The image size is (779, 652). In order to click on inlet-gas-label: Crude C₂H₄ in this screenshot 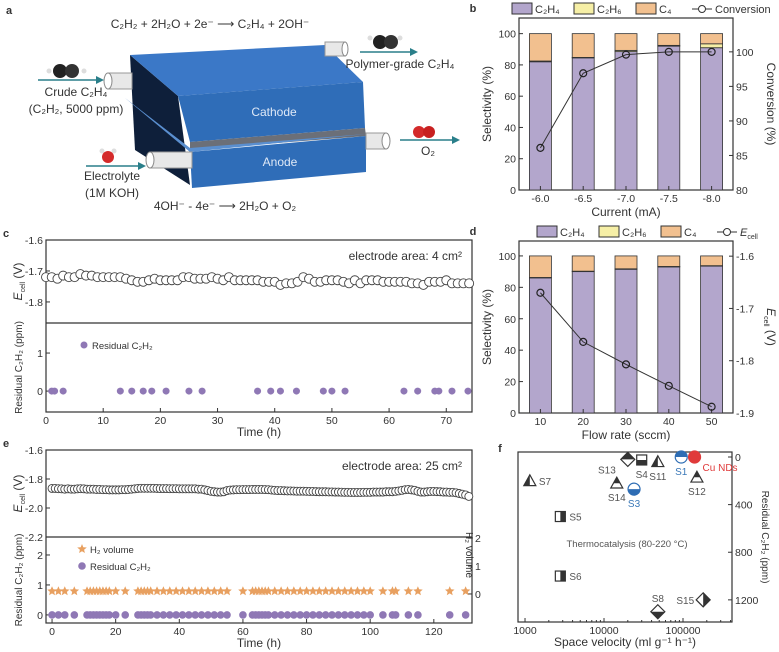, I will do `click(76, 92)`.